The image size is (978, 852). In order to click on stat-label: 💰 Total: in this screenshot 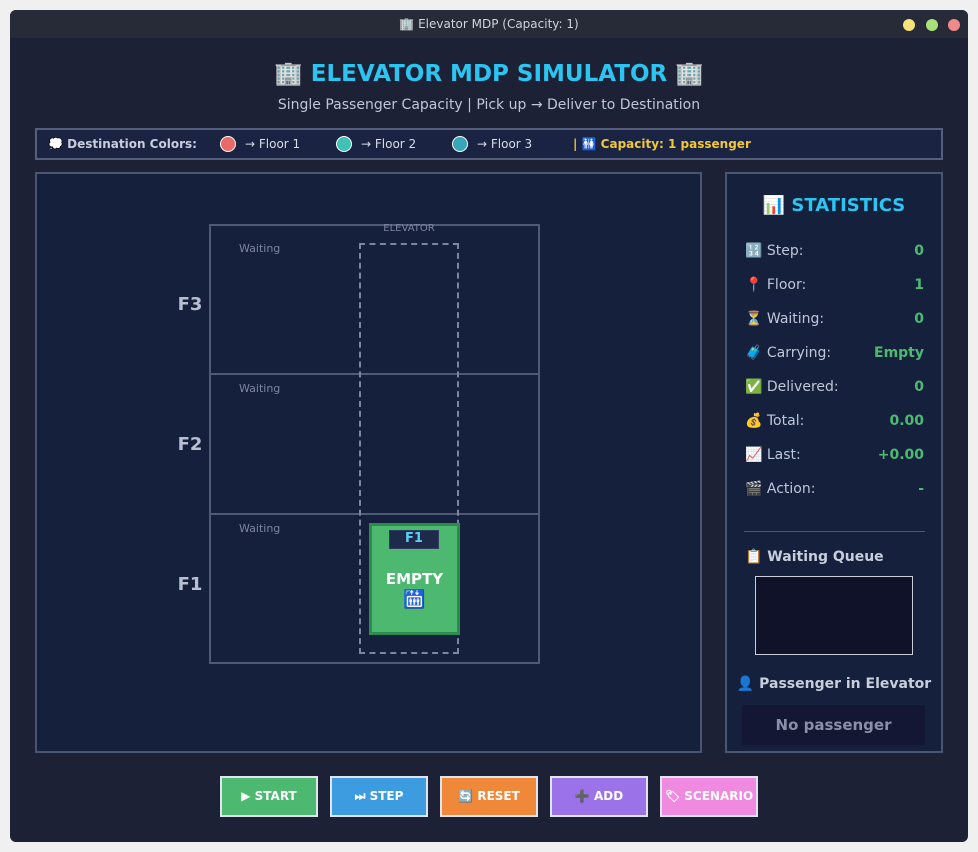, I will do `click(775, 421)`.